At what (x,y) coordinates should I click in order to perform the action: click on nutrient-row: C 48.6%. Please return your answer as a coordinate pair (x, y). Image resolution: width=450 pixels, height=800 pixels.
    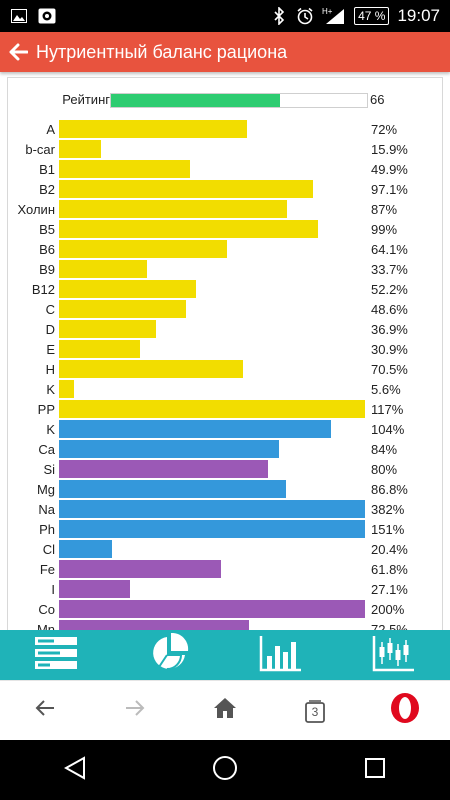
    Looking at the image, I should click on (225, 309).